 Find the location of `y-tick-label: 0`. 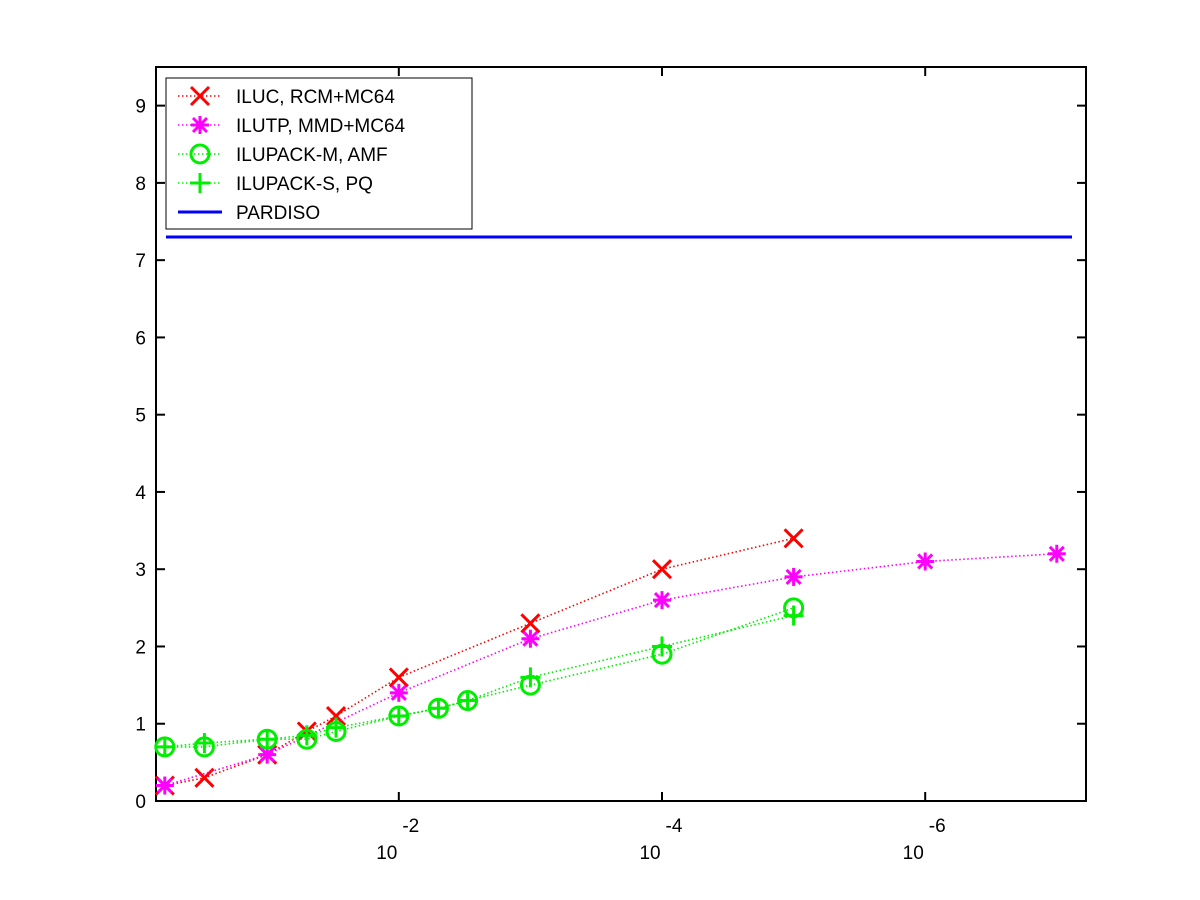

y-tick-label: 0 is located at coordinates (140, 802).